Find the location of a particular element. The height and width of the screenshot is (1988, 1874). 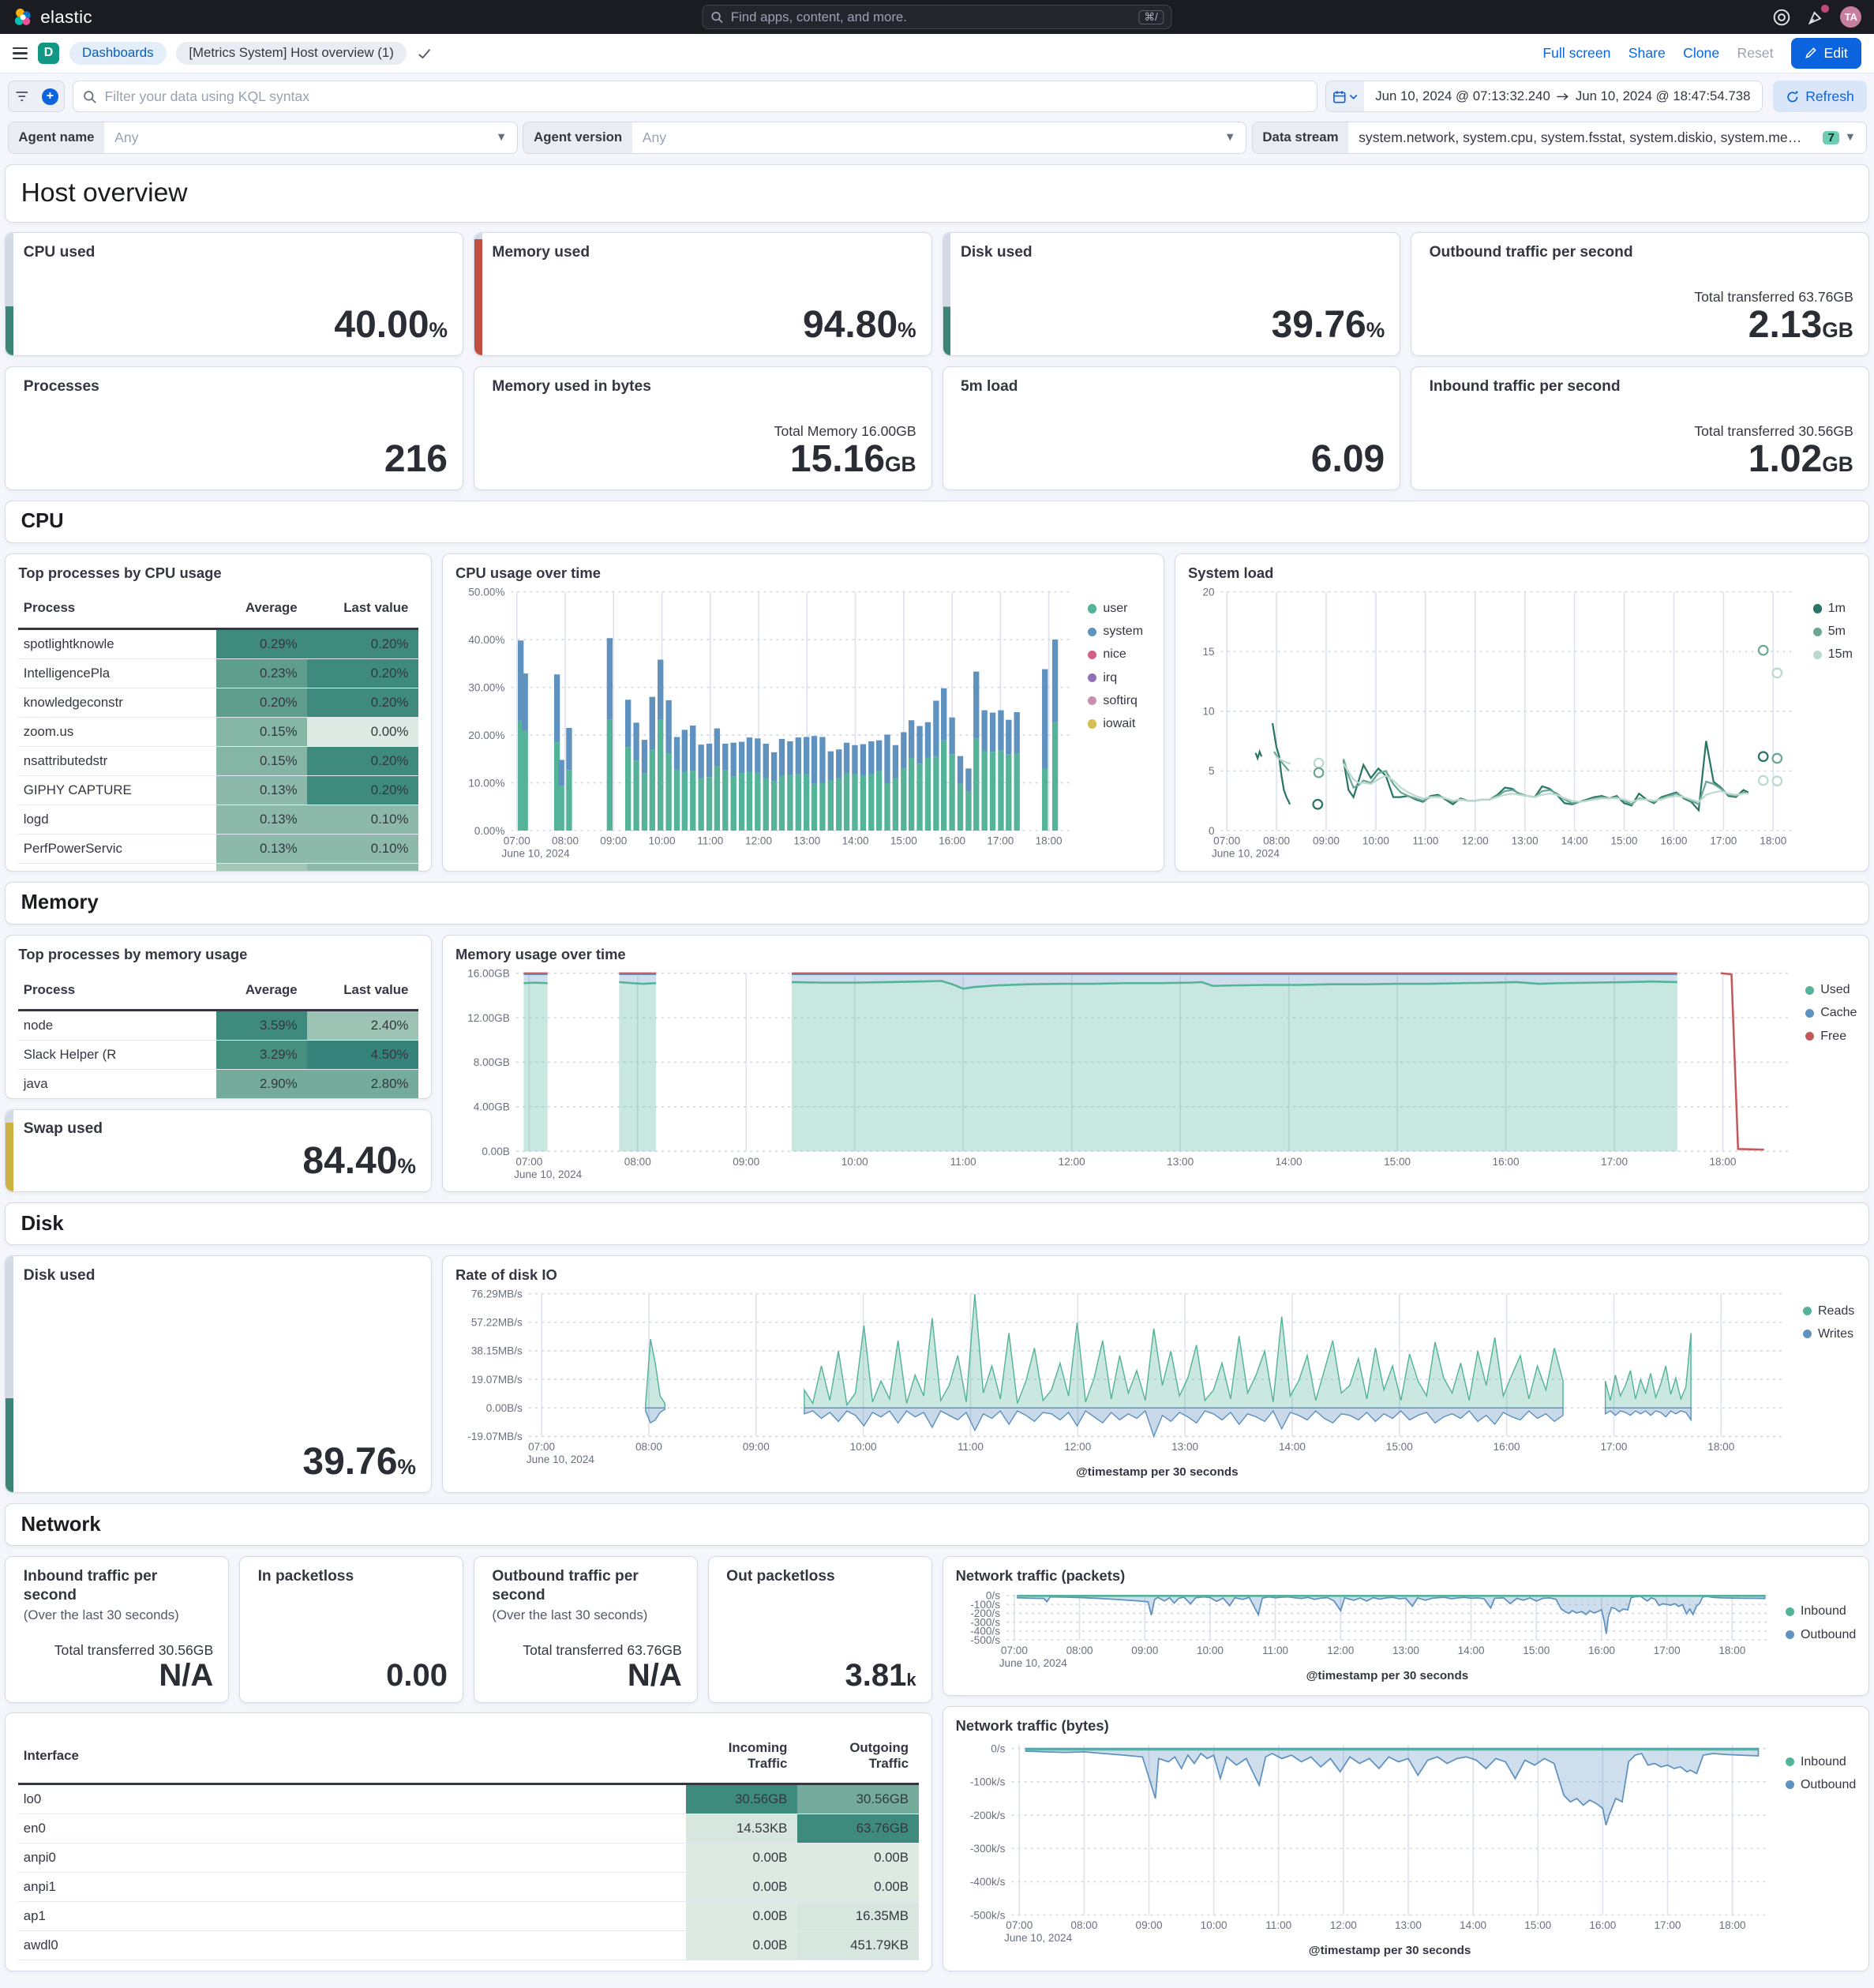

legend-item: Used is located at coordinates (1830, 990).